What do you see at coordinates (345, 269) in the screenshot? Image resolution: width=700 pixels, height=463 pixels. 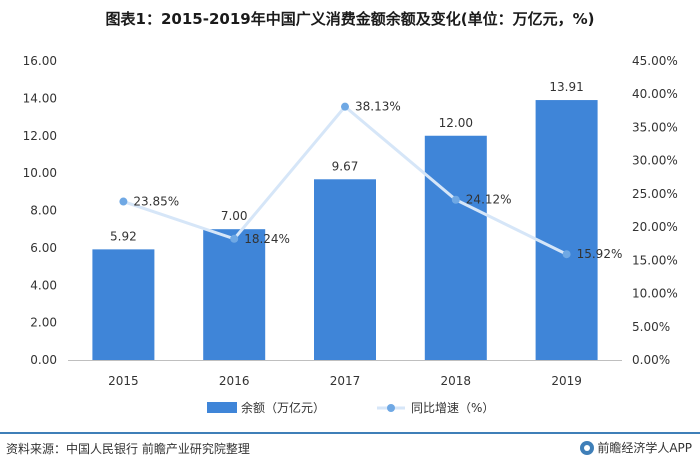 I see `bar-2017` at bounding box center [345, 269].